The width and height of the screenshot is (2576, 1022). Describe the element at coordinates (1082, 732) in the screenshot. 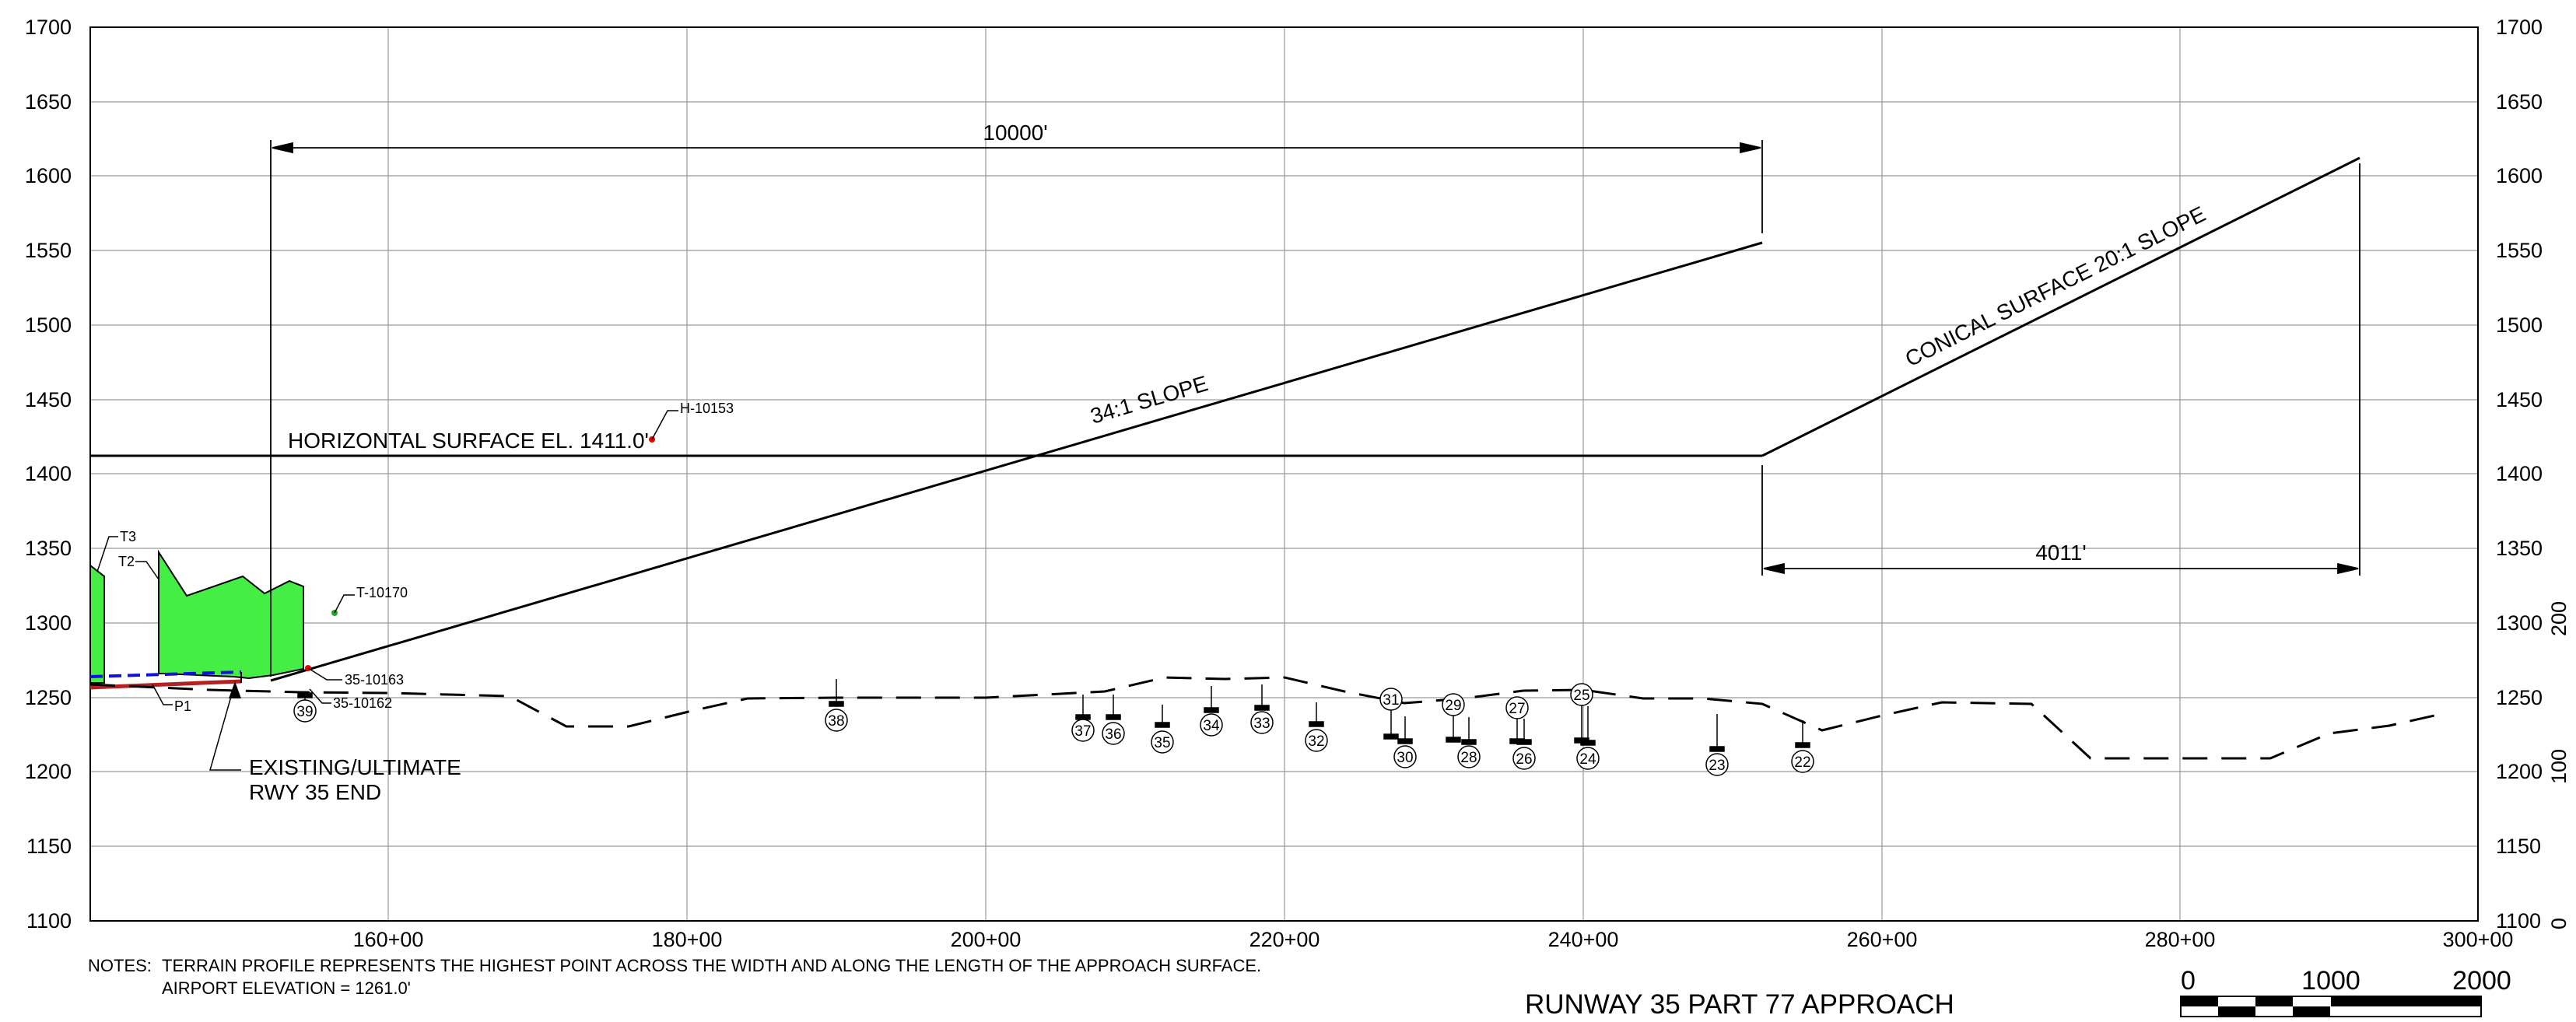

I see `svg-text: 37` at that location.